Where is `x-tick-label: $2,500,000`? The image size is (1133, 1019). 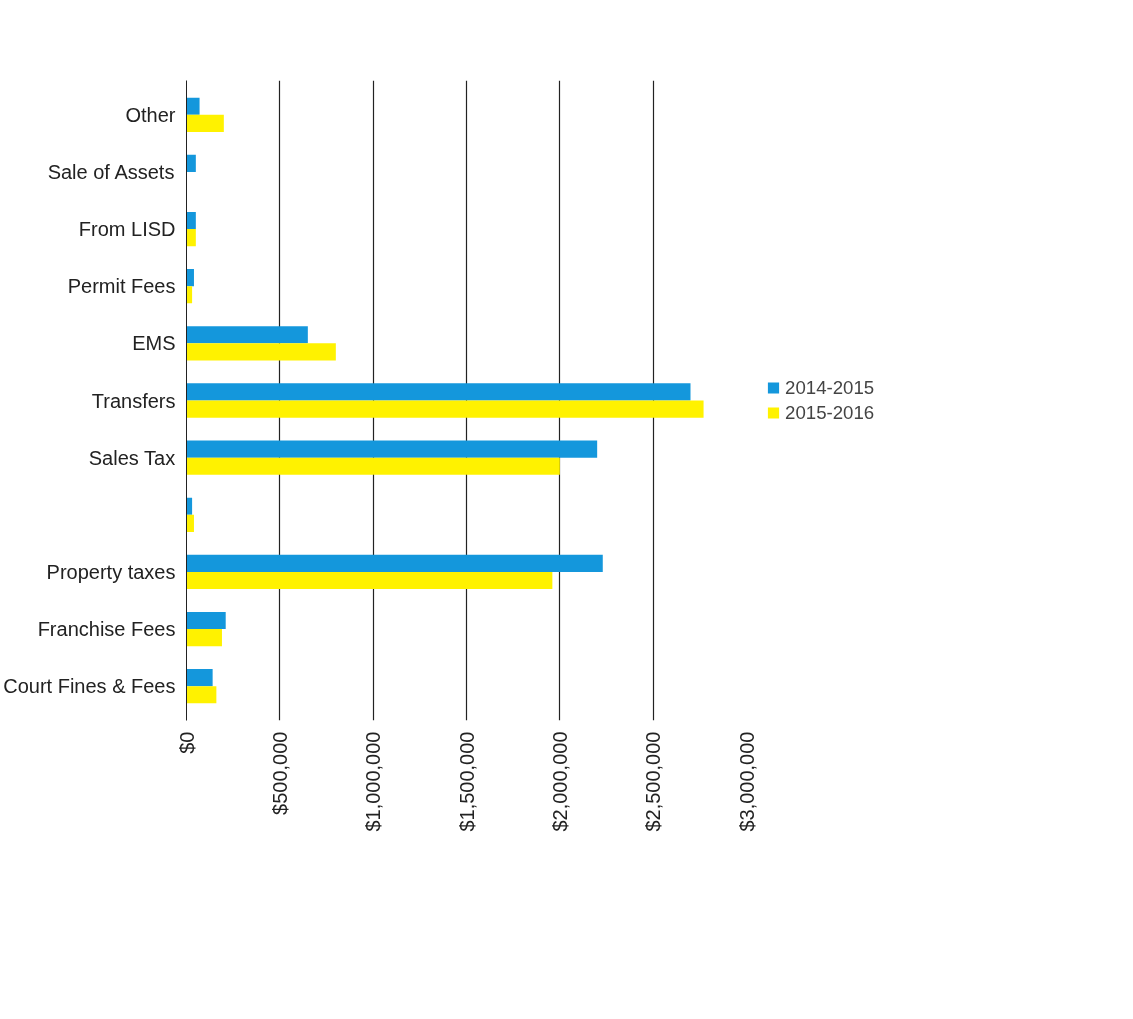 x-tick-label: $2,500,000 is located at coordinates (653, 781).